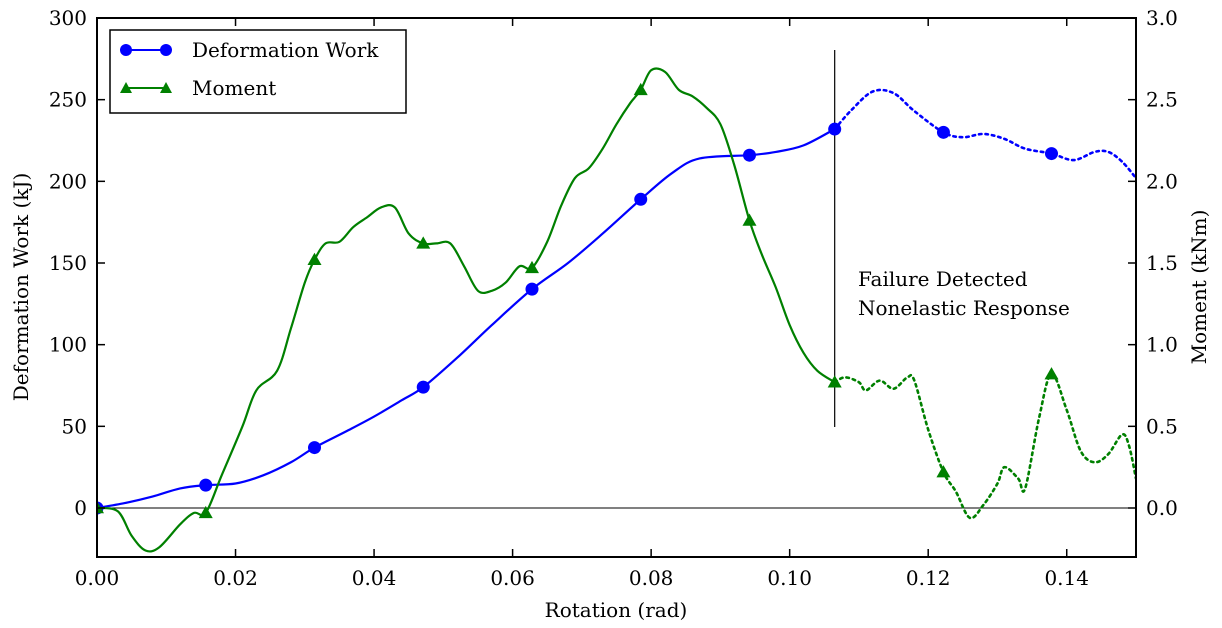 Image resolution: width=1222 pixels, height=628 pixels. Describe the element at coordinates (512, 578) in the screenshot. I see `x-tick-label: 0.06` at that location.